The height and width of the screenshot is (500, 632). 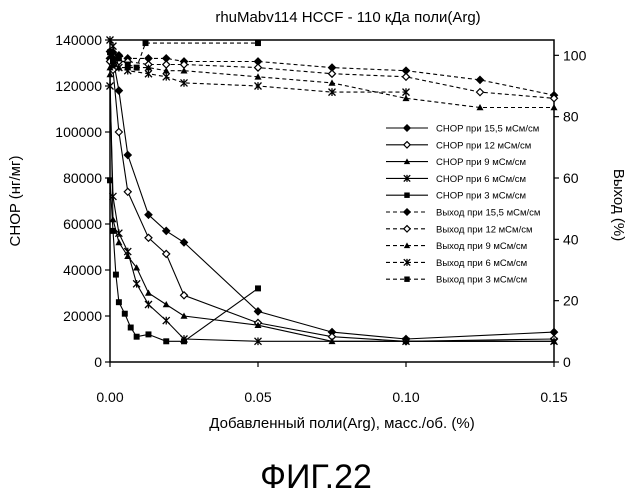 What do you see at coordinates (405, 397) in the screenshot?
I see `x-tick-label: 0.10` at bounding box center [405, 397].